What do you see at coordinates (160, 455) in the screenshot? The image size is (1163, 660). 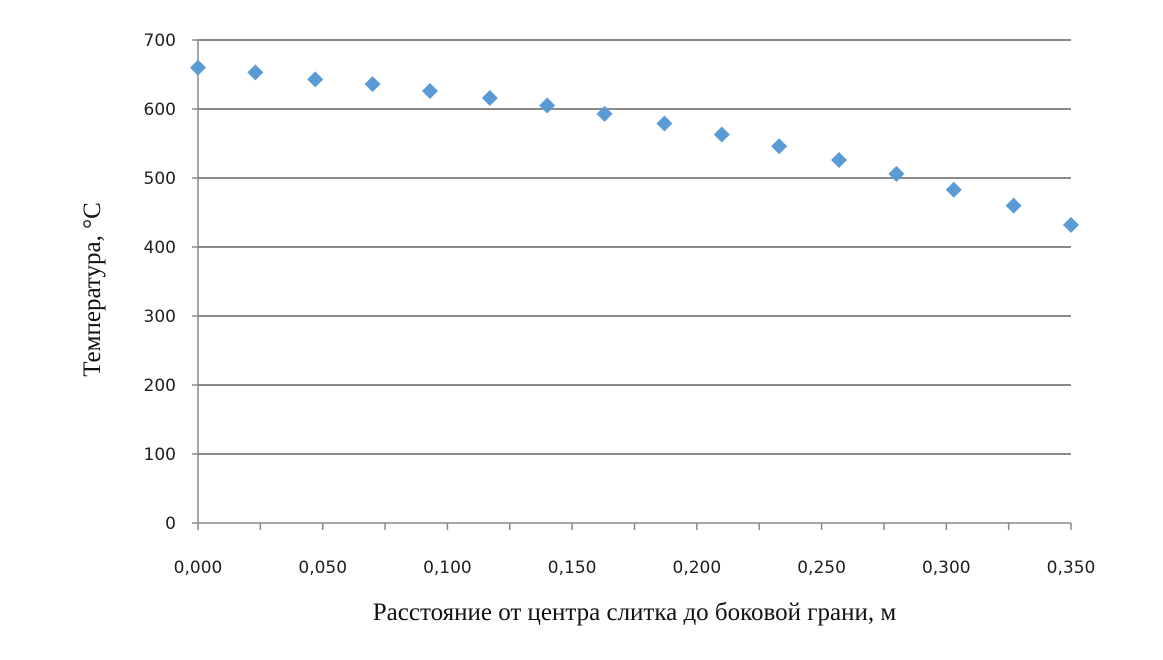 I see `y-tick-label: 100` at bounding box center [160, 455].